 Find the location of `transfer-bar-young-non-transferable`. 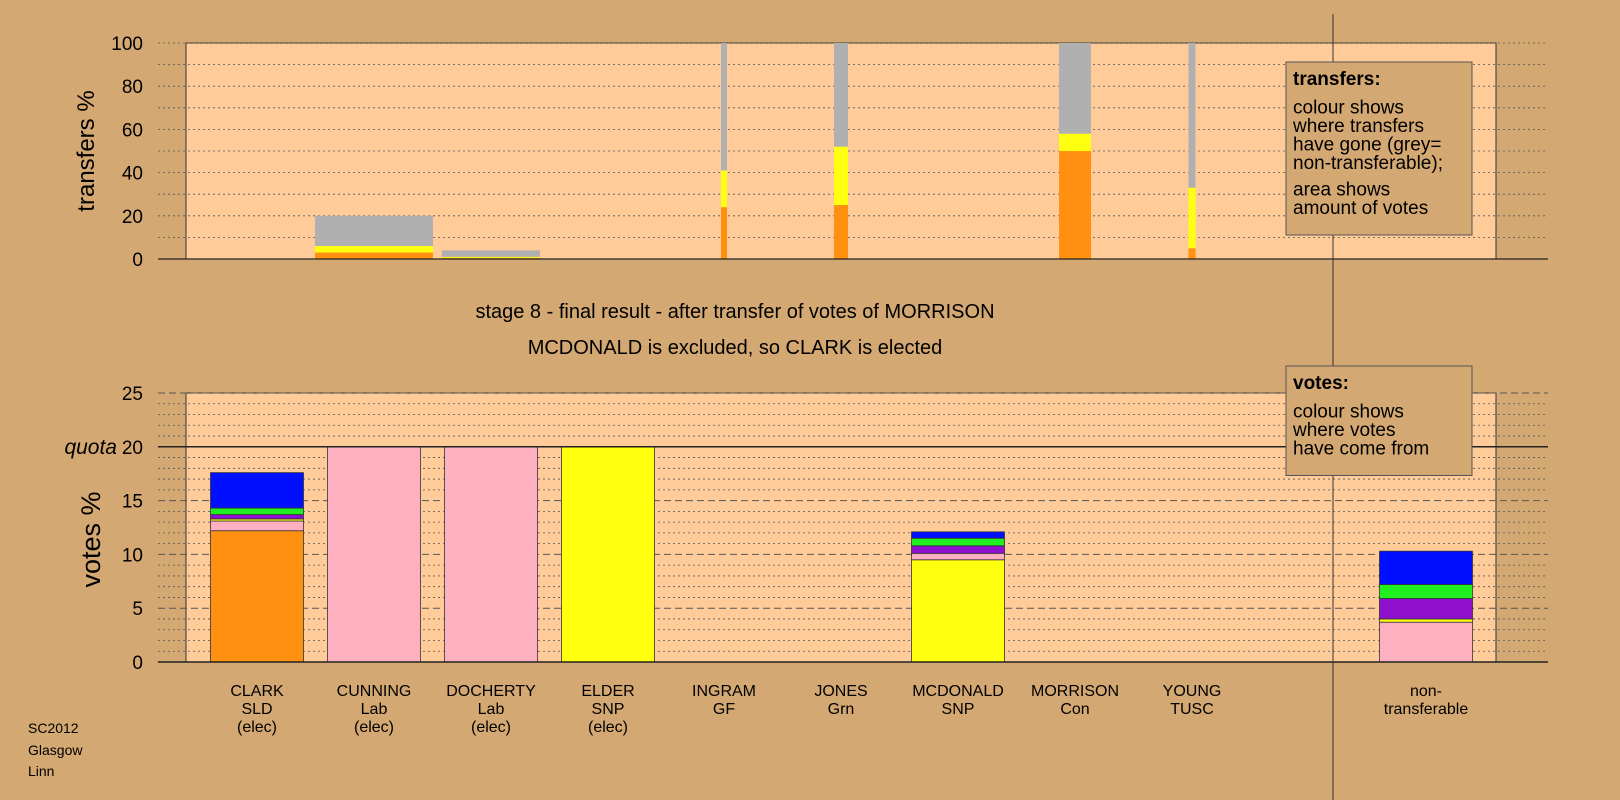

transfer-bar-young-non-transferable is located at coordinates (1192, 115).